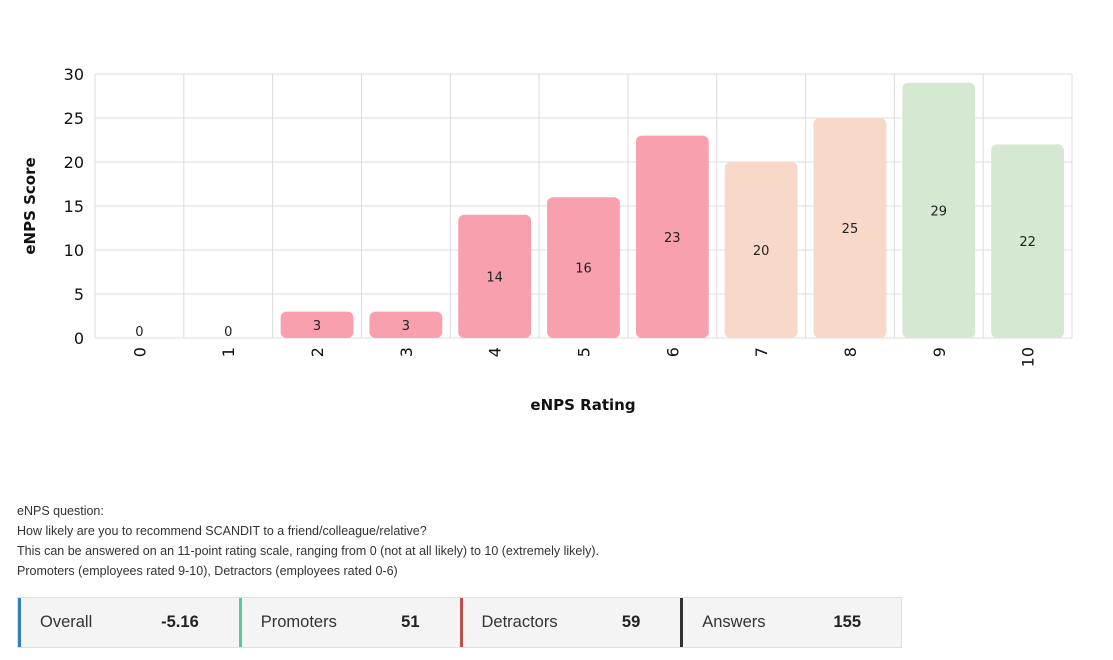 This screenshot has height=660, width=1113. I want to click on x-tick-label: 6, so click(672, 352).